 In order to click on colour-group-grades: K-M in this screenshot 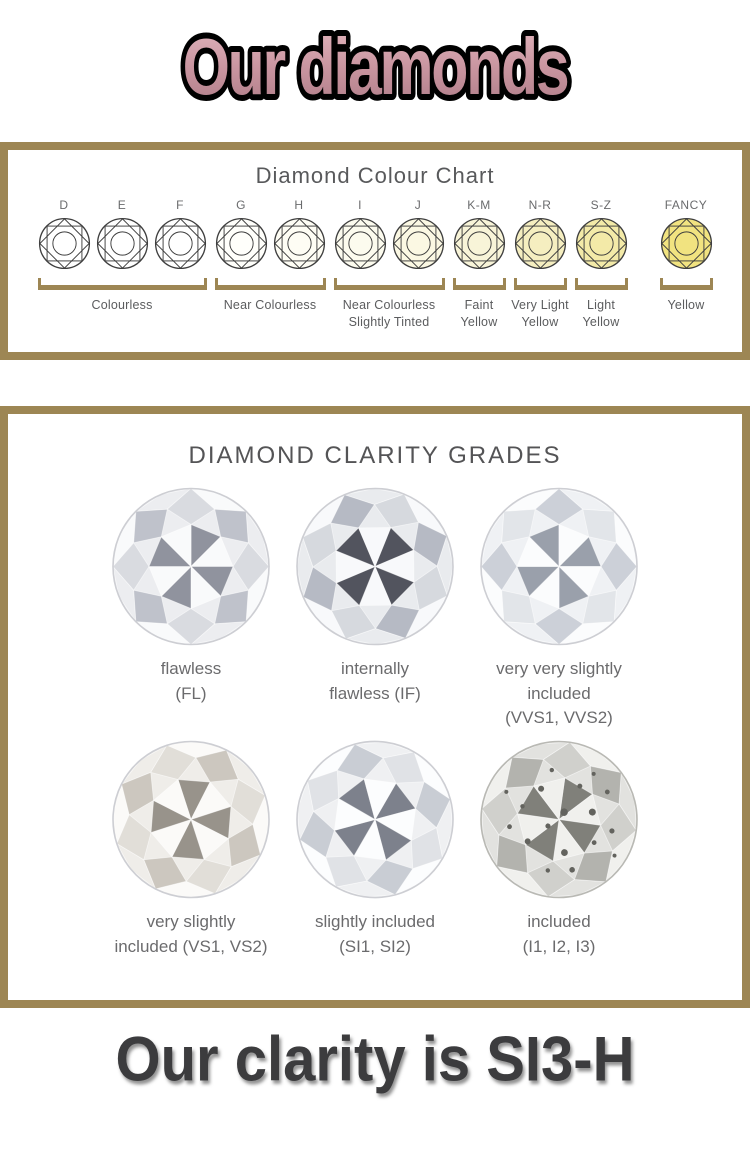, I will do `click(479, 234)`.